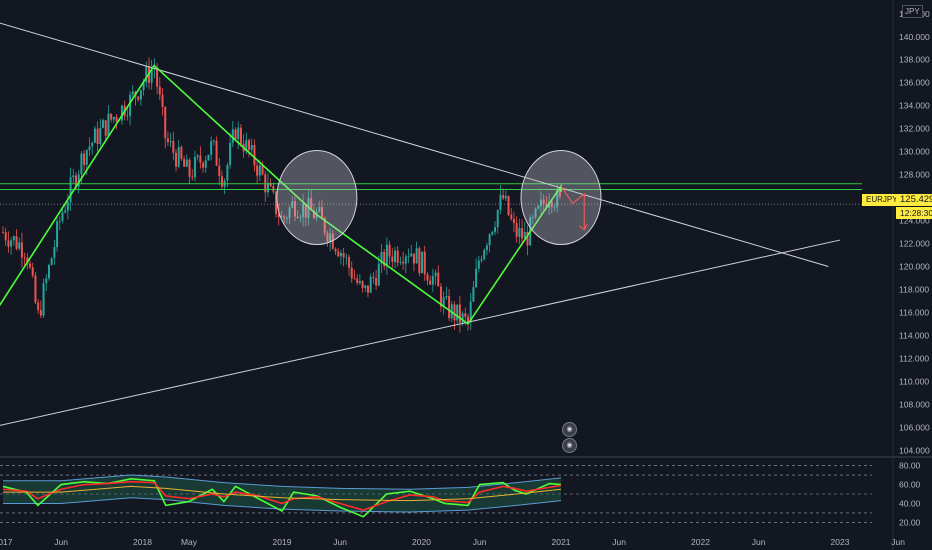  I want to click on time-tick-label: May, so click(189, 542).